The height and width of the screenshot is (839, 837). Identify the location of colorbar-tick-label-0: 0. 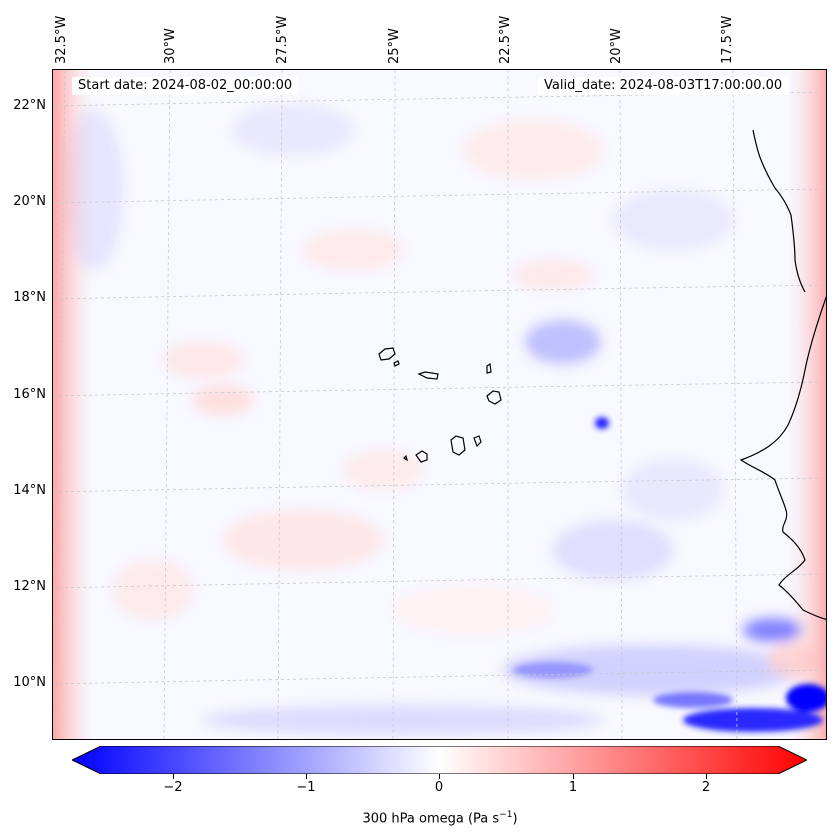
(439, 787).